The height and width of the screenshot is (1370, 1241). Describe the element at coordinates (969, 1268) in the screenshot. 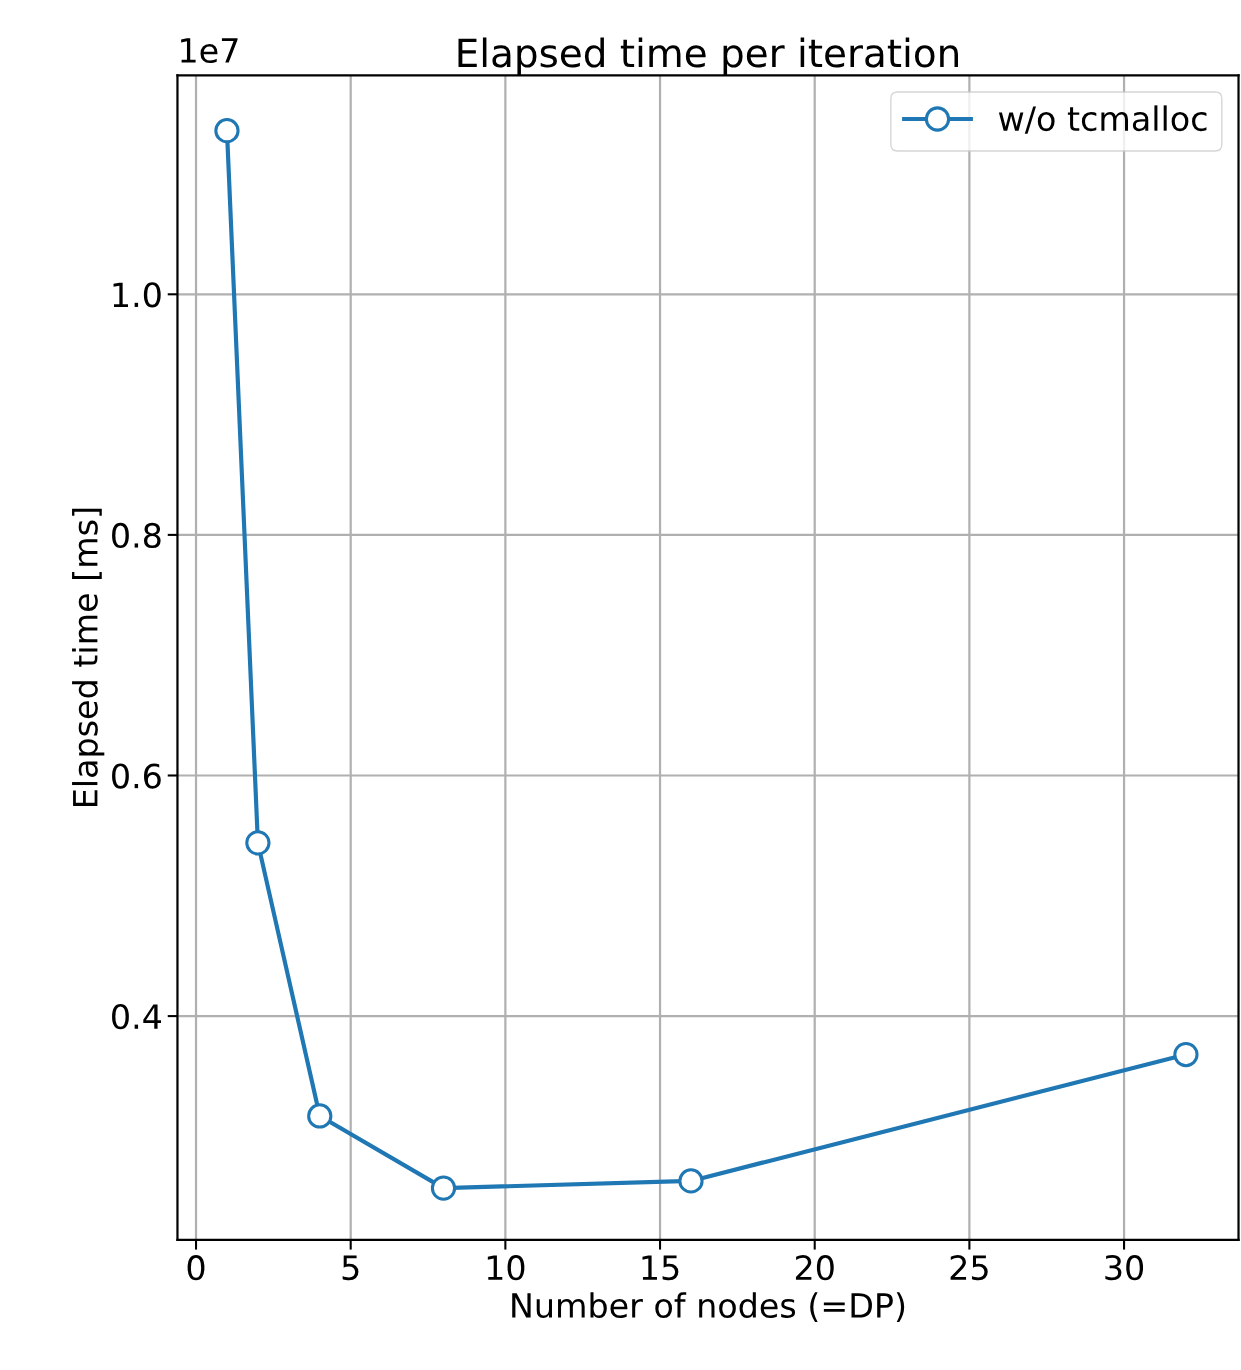

I see `x-tick-label: 25` at that location.